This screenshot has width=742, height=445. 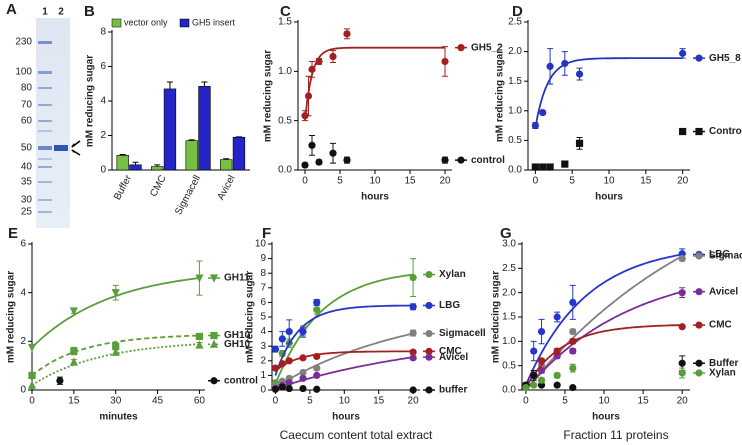 I want to click on panel-letter: C, so click(x=285, y=11).